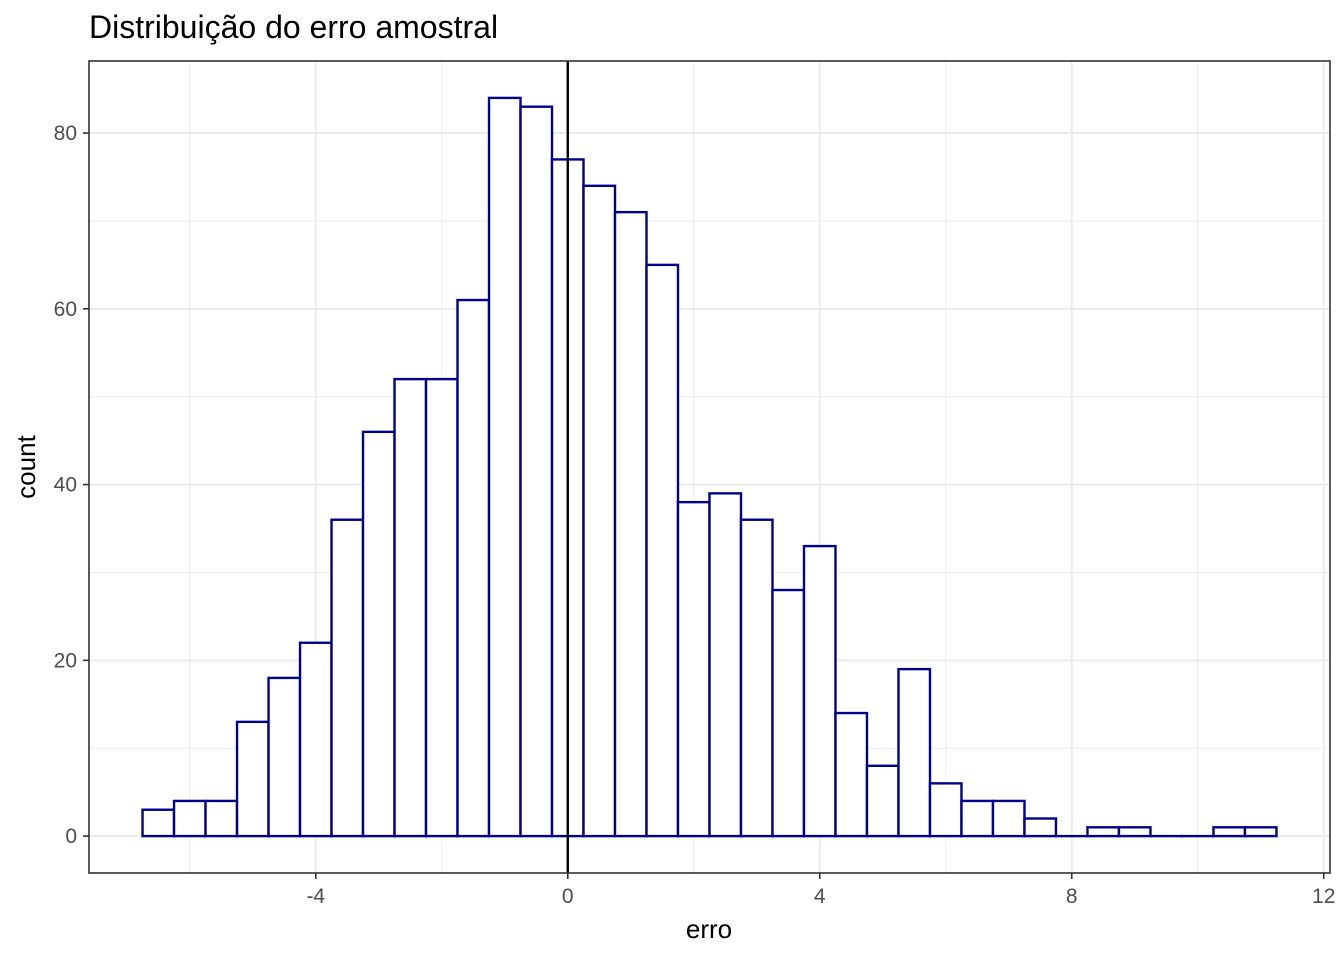 The image size is (1344, 960). I want to click on y-tick-label: 0, so click(71, 836).